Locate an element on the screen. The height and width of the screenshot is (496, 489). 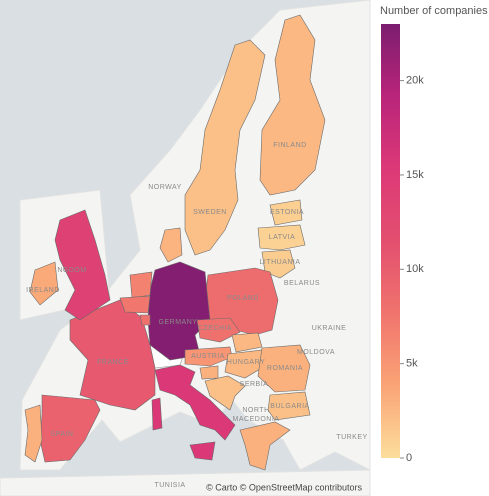
country-label: POLAND is located at coordinates (243, 298).